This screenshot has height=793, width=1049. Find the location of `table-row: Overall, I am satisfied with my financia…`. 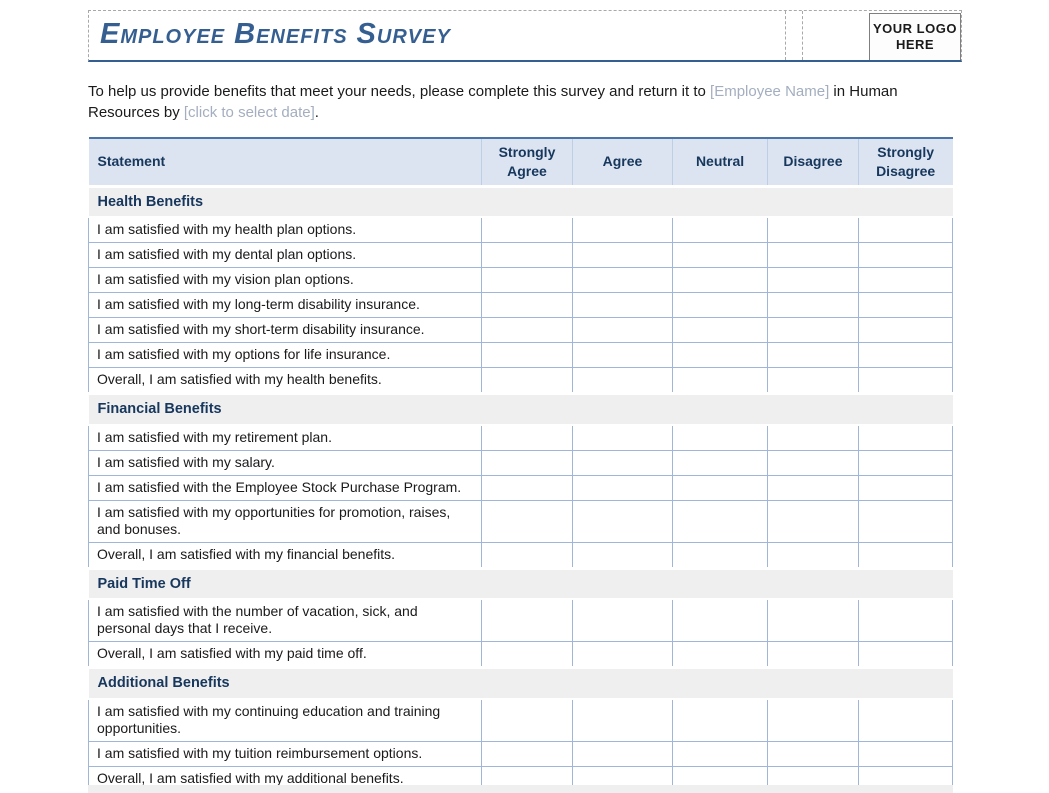

table-row: Overall, I am satisfied with my financia… is located at coordinates (520, 555).